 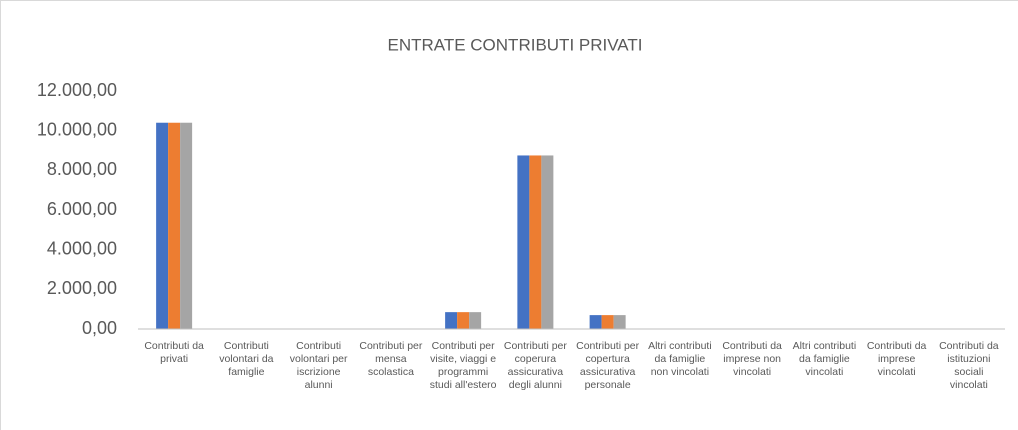 I want to click on x-tick-label: Contributi da imprese vincolati, so click(x=896, y=359).